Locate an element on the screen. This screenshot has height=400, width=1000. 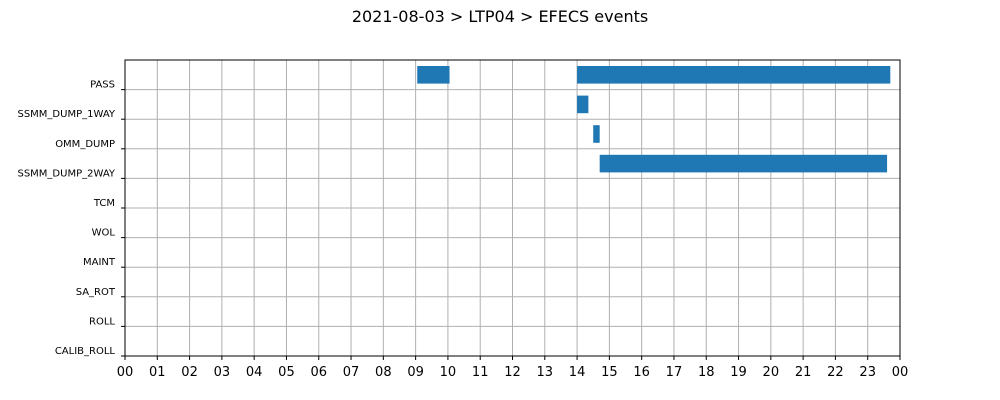
x-tick-label: 16 is located at coordinates (641, 372).